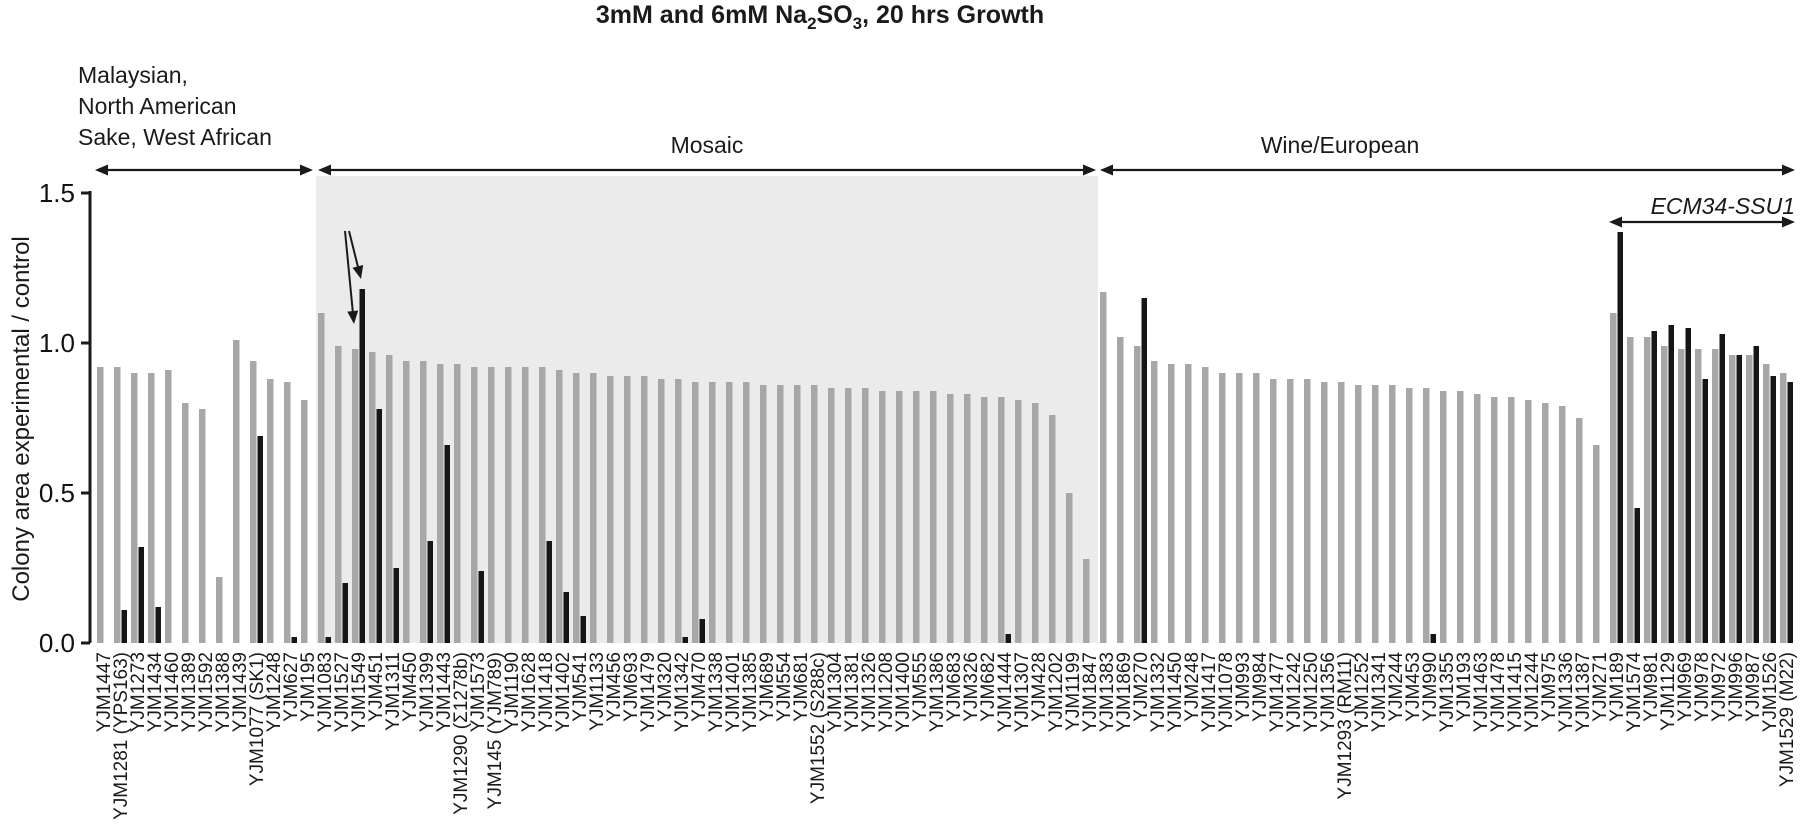 This screenshot has height=839, width=1800. I want to click on group-range-arrow-mosaic-head, so click(324, 170).